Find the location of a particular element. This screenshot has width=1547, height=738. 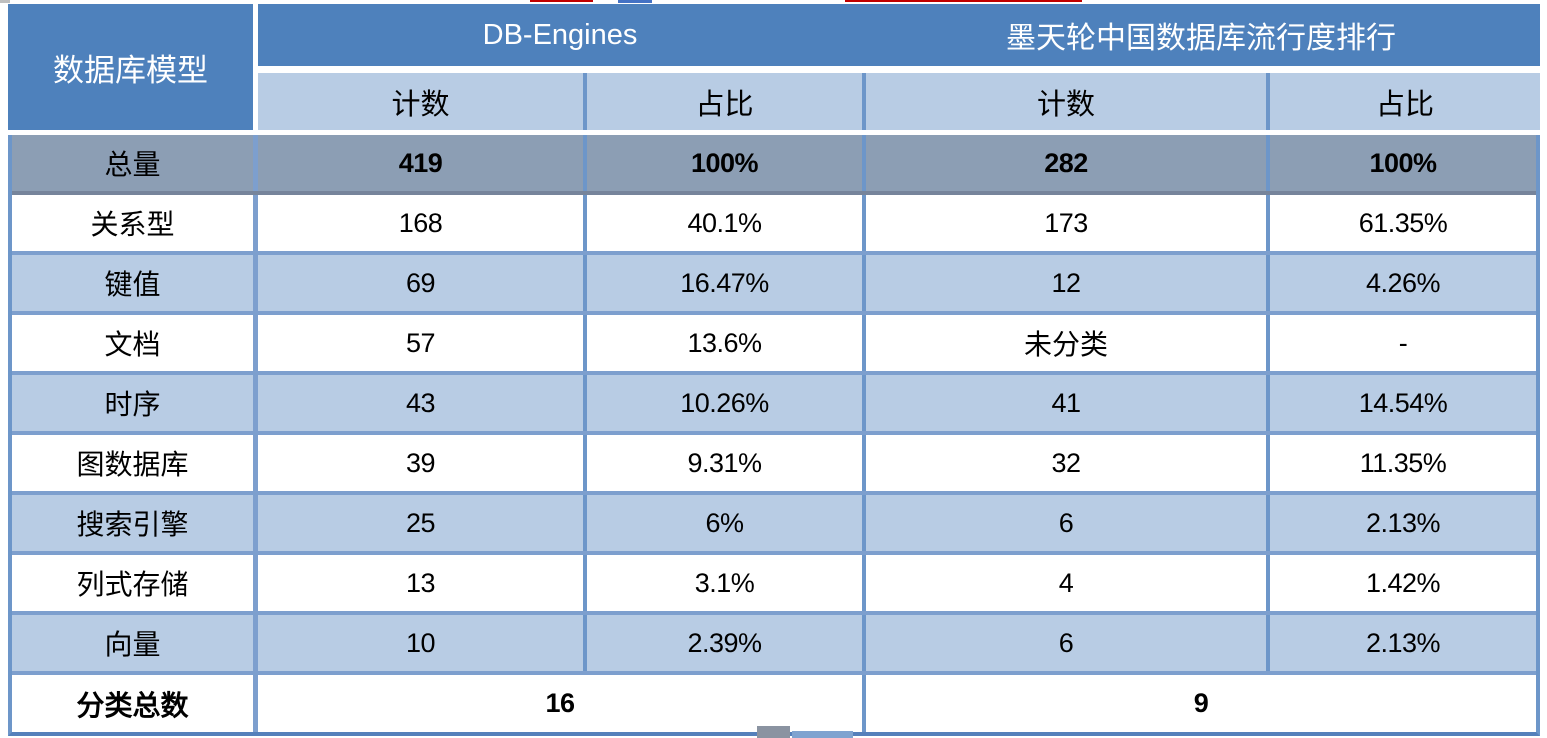

table-row: 时序 43 10.26% 41 14.54% is located at coordinates (774, 405).